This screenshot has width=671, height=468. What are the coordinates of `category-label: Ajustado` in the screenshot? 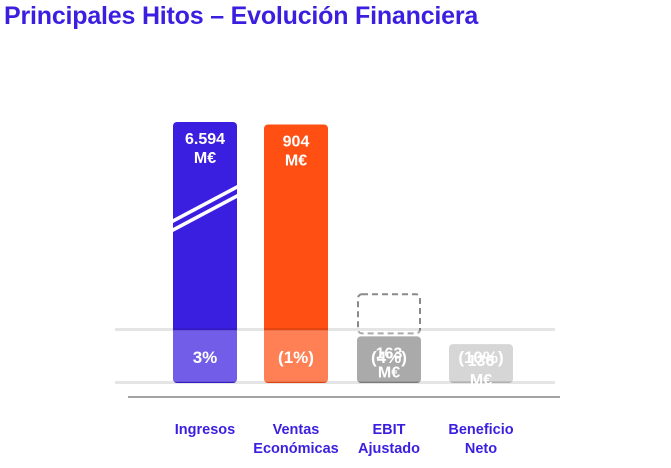 It's located at (389, 449).